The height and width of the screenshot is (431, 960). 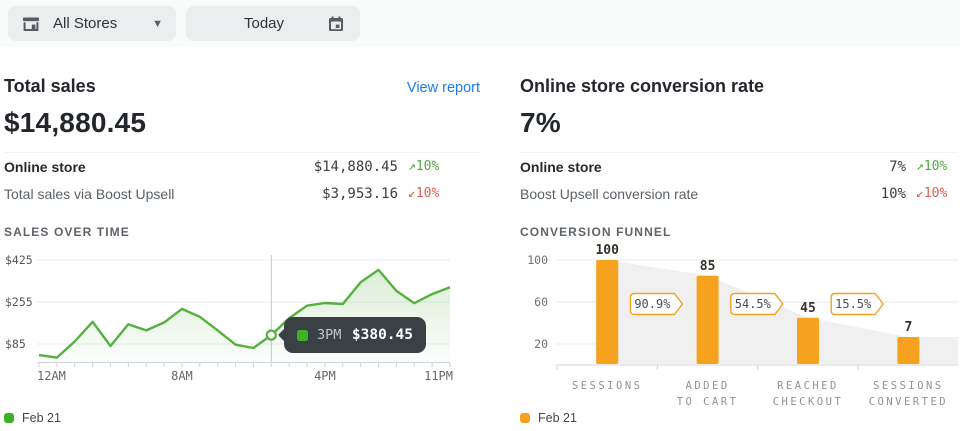 What do you see at coordinates (540, 122) in the screenshot?
I see `conversion-big-value: 7%` at bounding box center [540, 122].